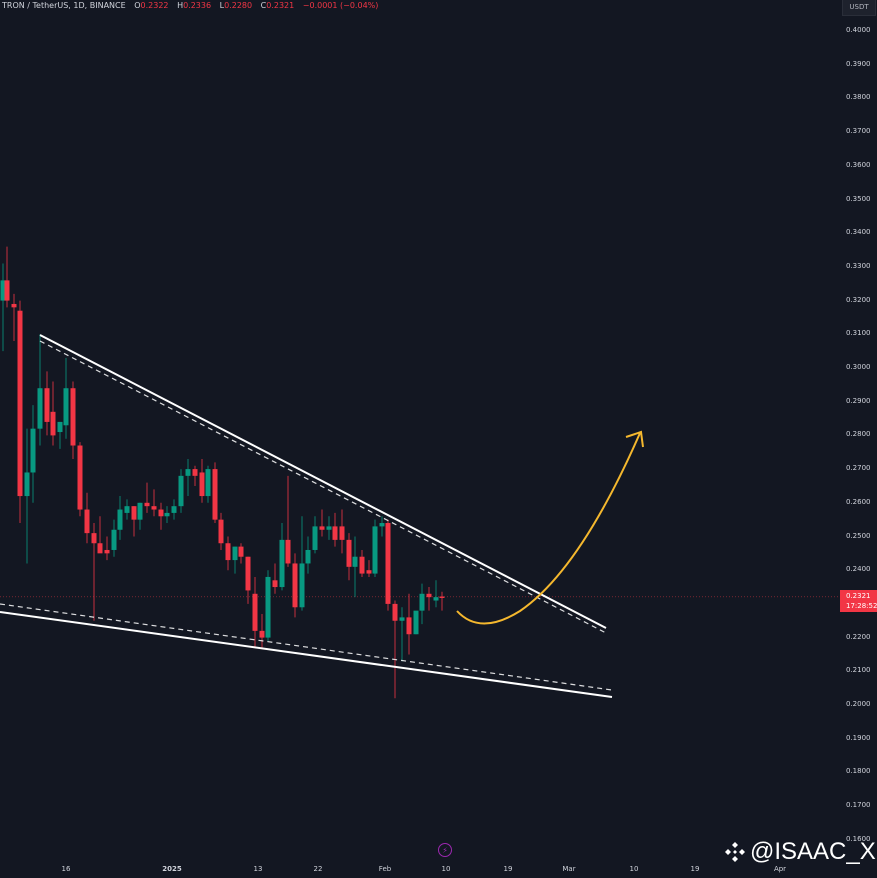 The height and width of the screenshot is (878, 877). What do you see at coordinates (858, 164) in the screenshot?
I see `price-tick: 0.3600` at bounding box center [858, 164].